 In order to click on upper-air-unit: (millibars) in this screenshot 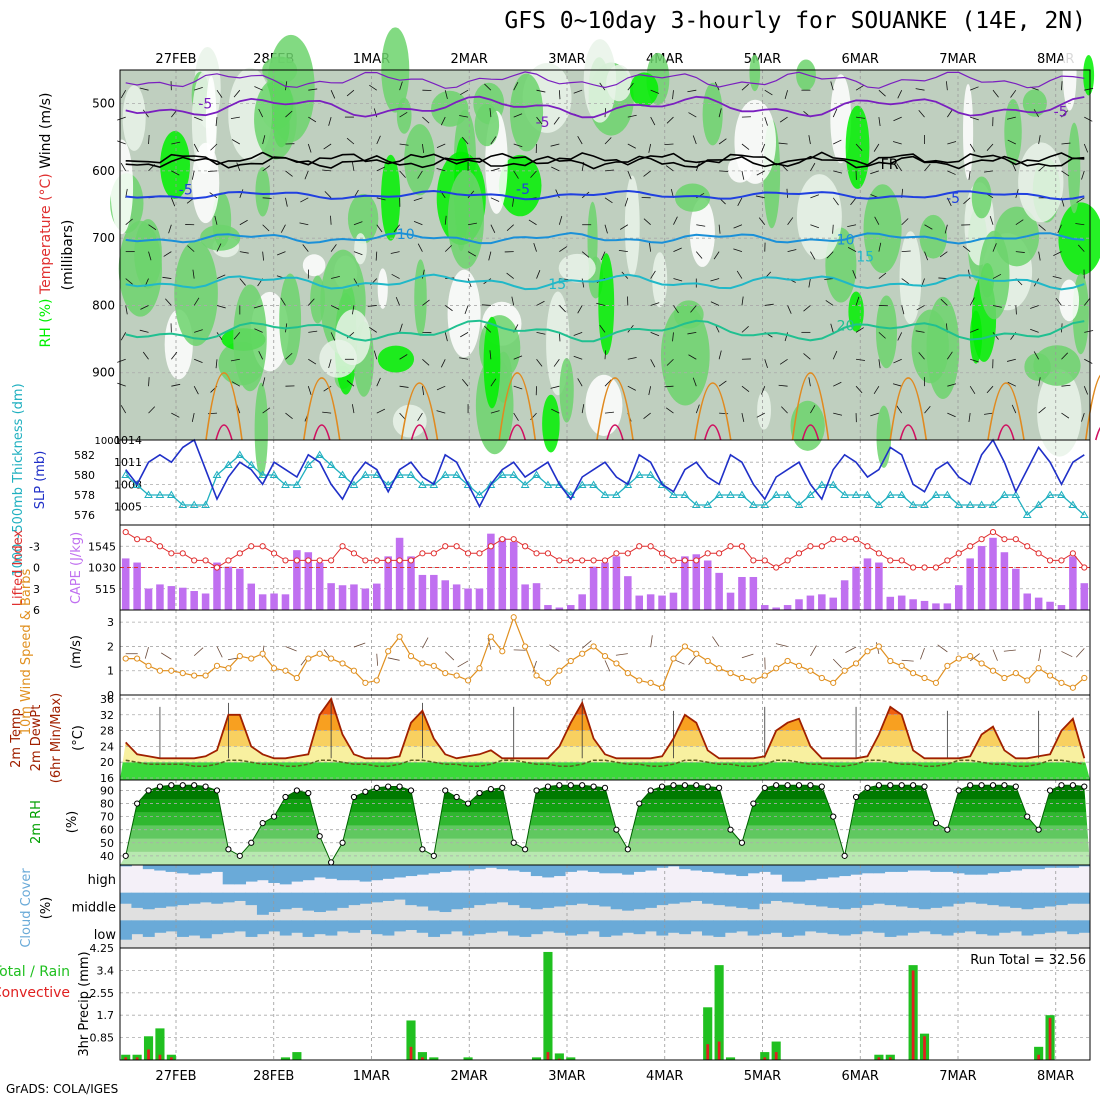, I will do `click(68, 255)`.